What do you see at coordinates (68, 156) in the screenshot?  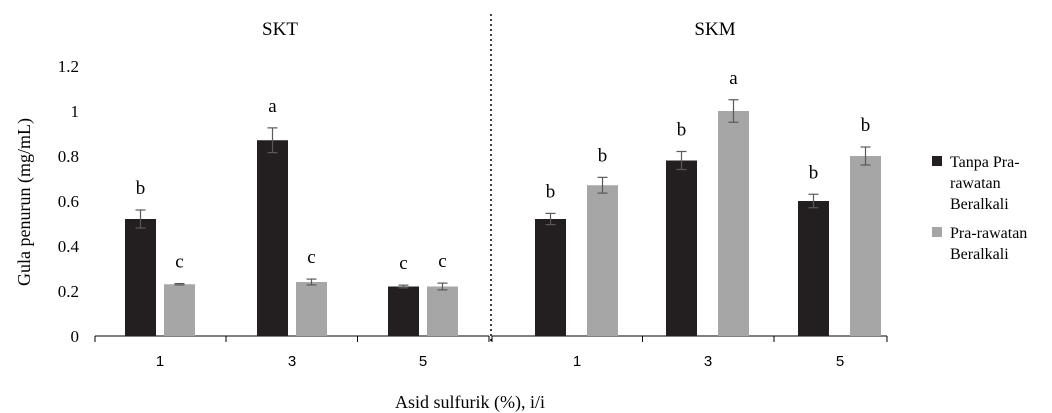 I see `y-tick-label: 0.8` at bounding box center [68, 156].